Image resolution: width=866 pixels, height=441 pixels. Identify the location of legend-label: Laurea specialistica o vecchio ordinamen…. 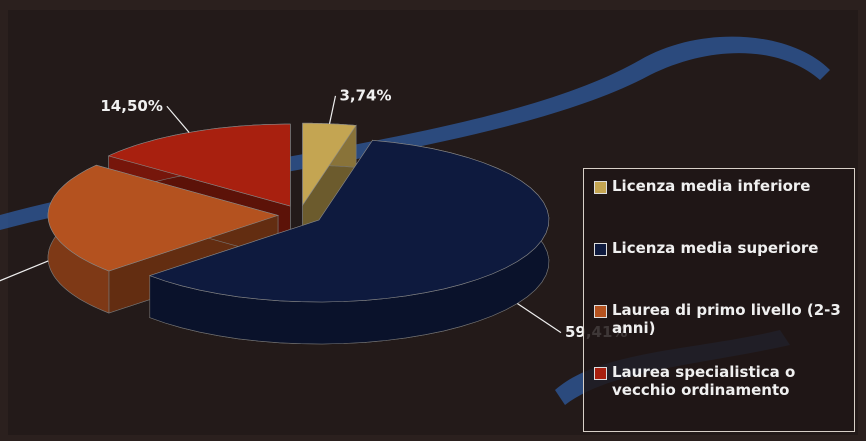
(704, 381).